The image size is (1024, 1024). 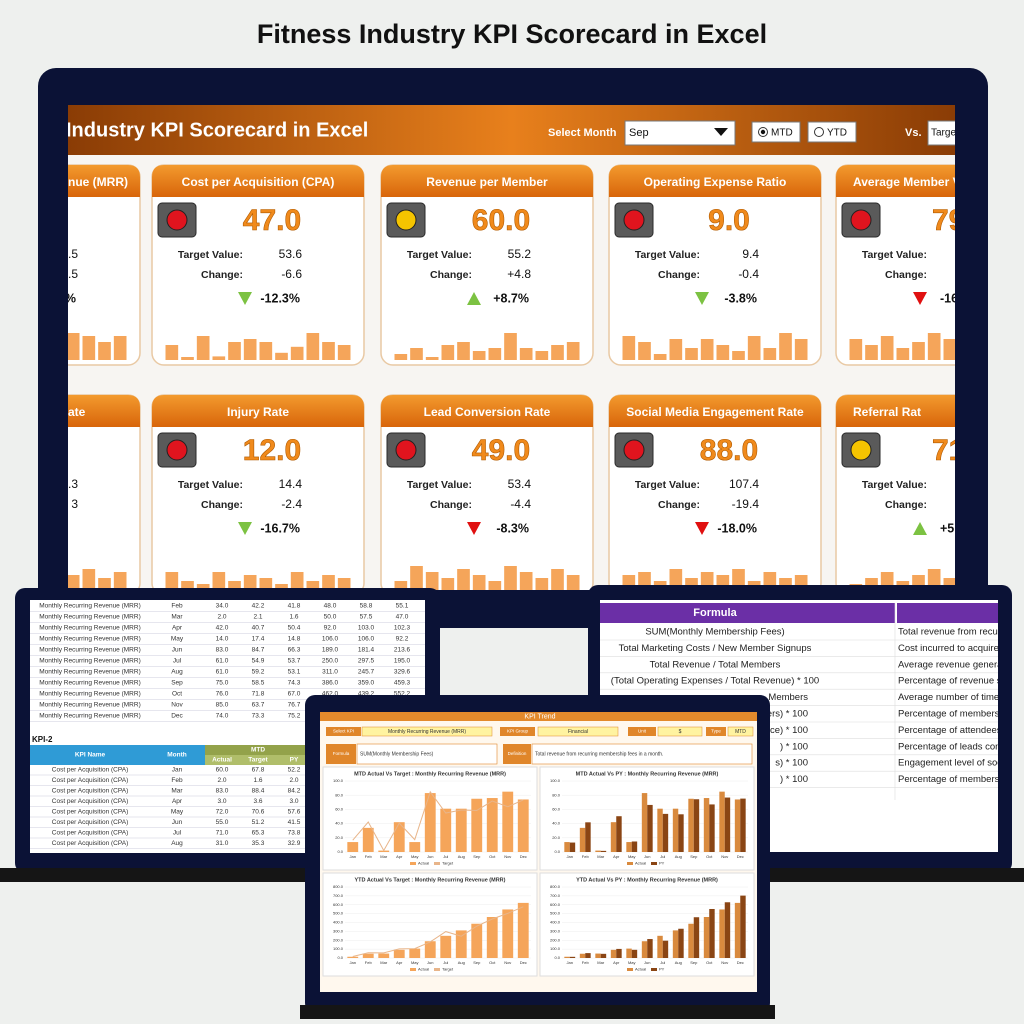 I want to click on table-cell: May, so click(x=177, y=639).